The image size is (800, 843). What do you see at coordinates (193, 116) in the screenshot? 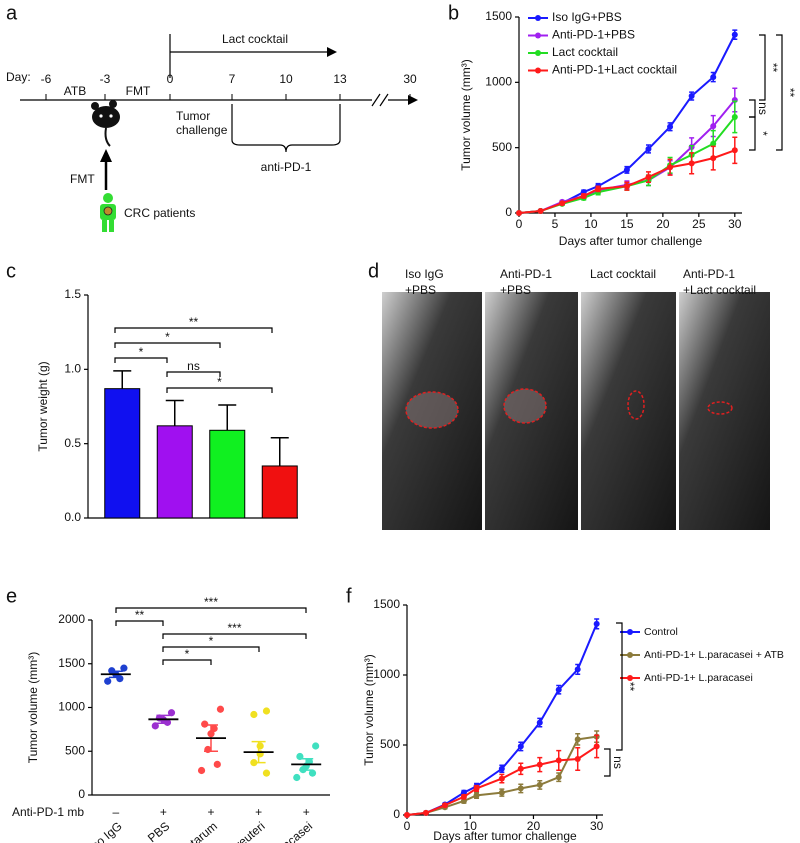
I see `tumor-label: Tumor` at bounding box center [193, 116].